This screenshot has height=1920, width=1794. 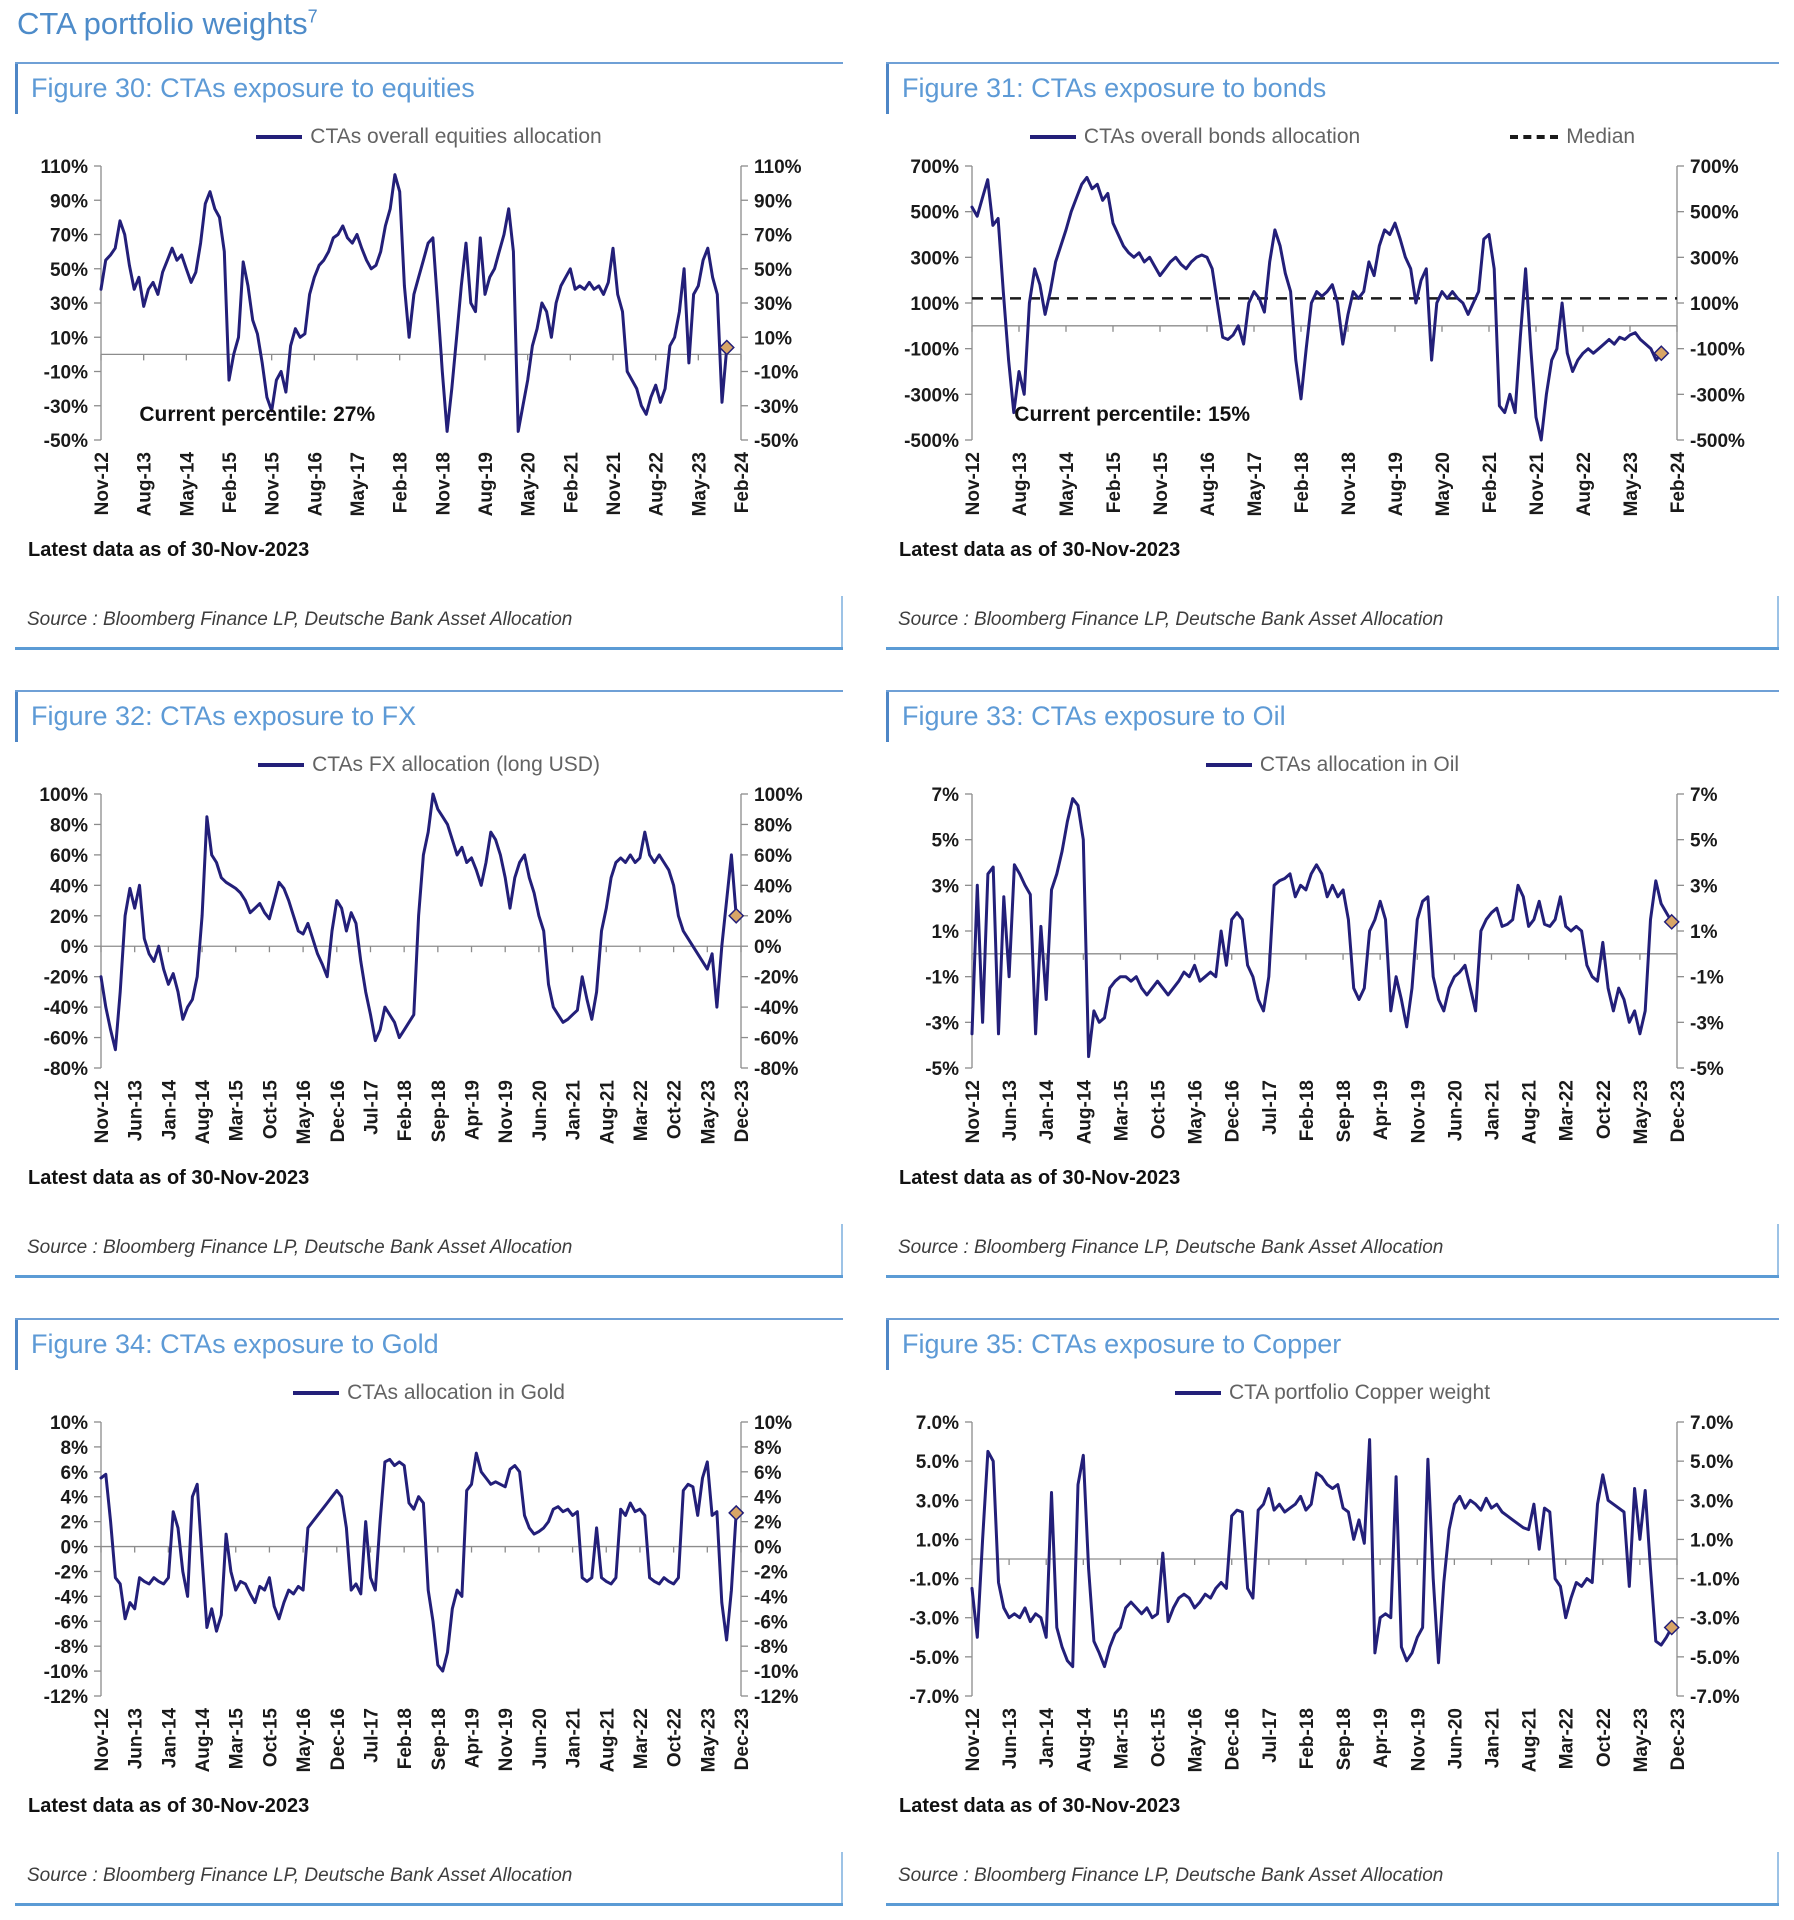 I want to click on svg-text: Feb-21, so click(x=571, y=483).